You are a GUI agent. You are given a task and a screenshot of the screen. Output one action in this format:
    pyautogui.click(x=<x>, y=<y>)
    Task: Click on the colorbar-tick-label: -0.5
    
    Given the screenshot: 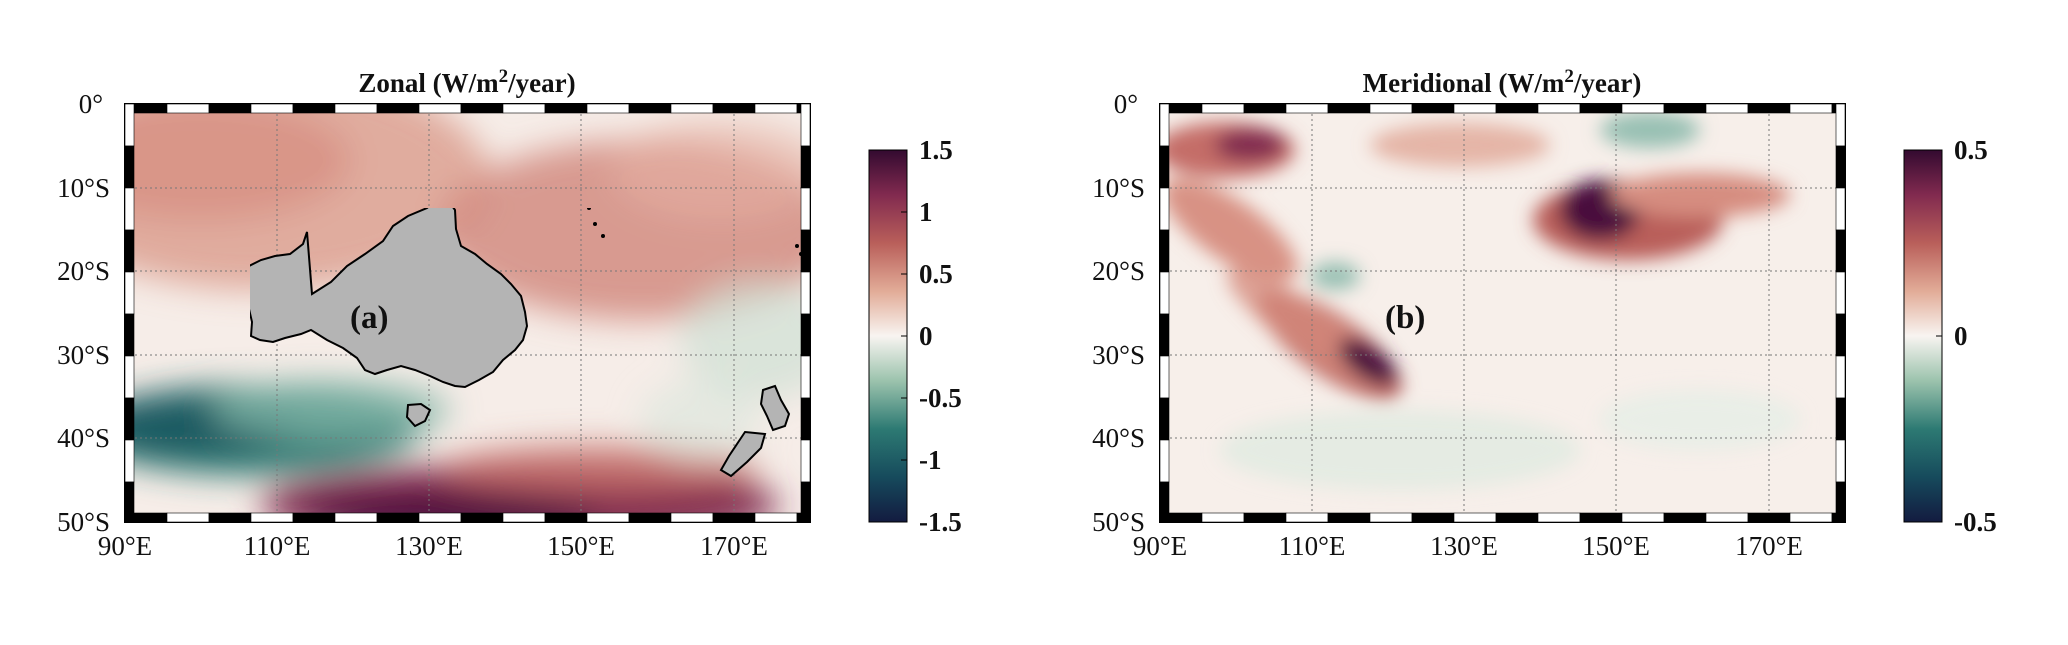 What is the action you would take?
    pyautogui.click(x=940, y=398)
    